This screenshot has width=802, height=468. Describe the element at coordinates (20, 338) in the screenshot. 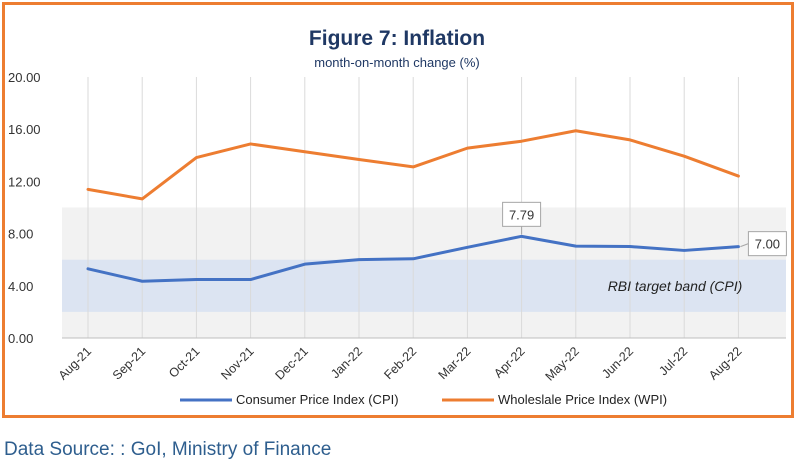

I see `y-tick-label: 0.00` at that location.